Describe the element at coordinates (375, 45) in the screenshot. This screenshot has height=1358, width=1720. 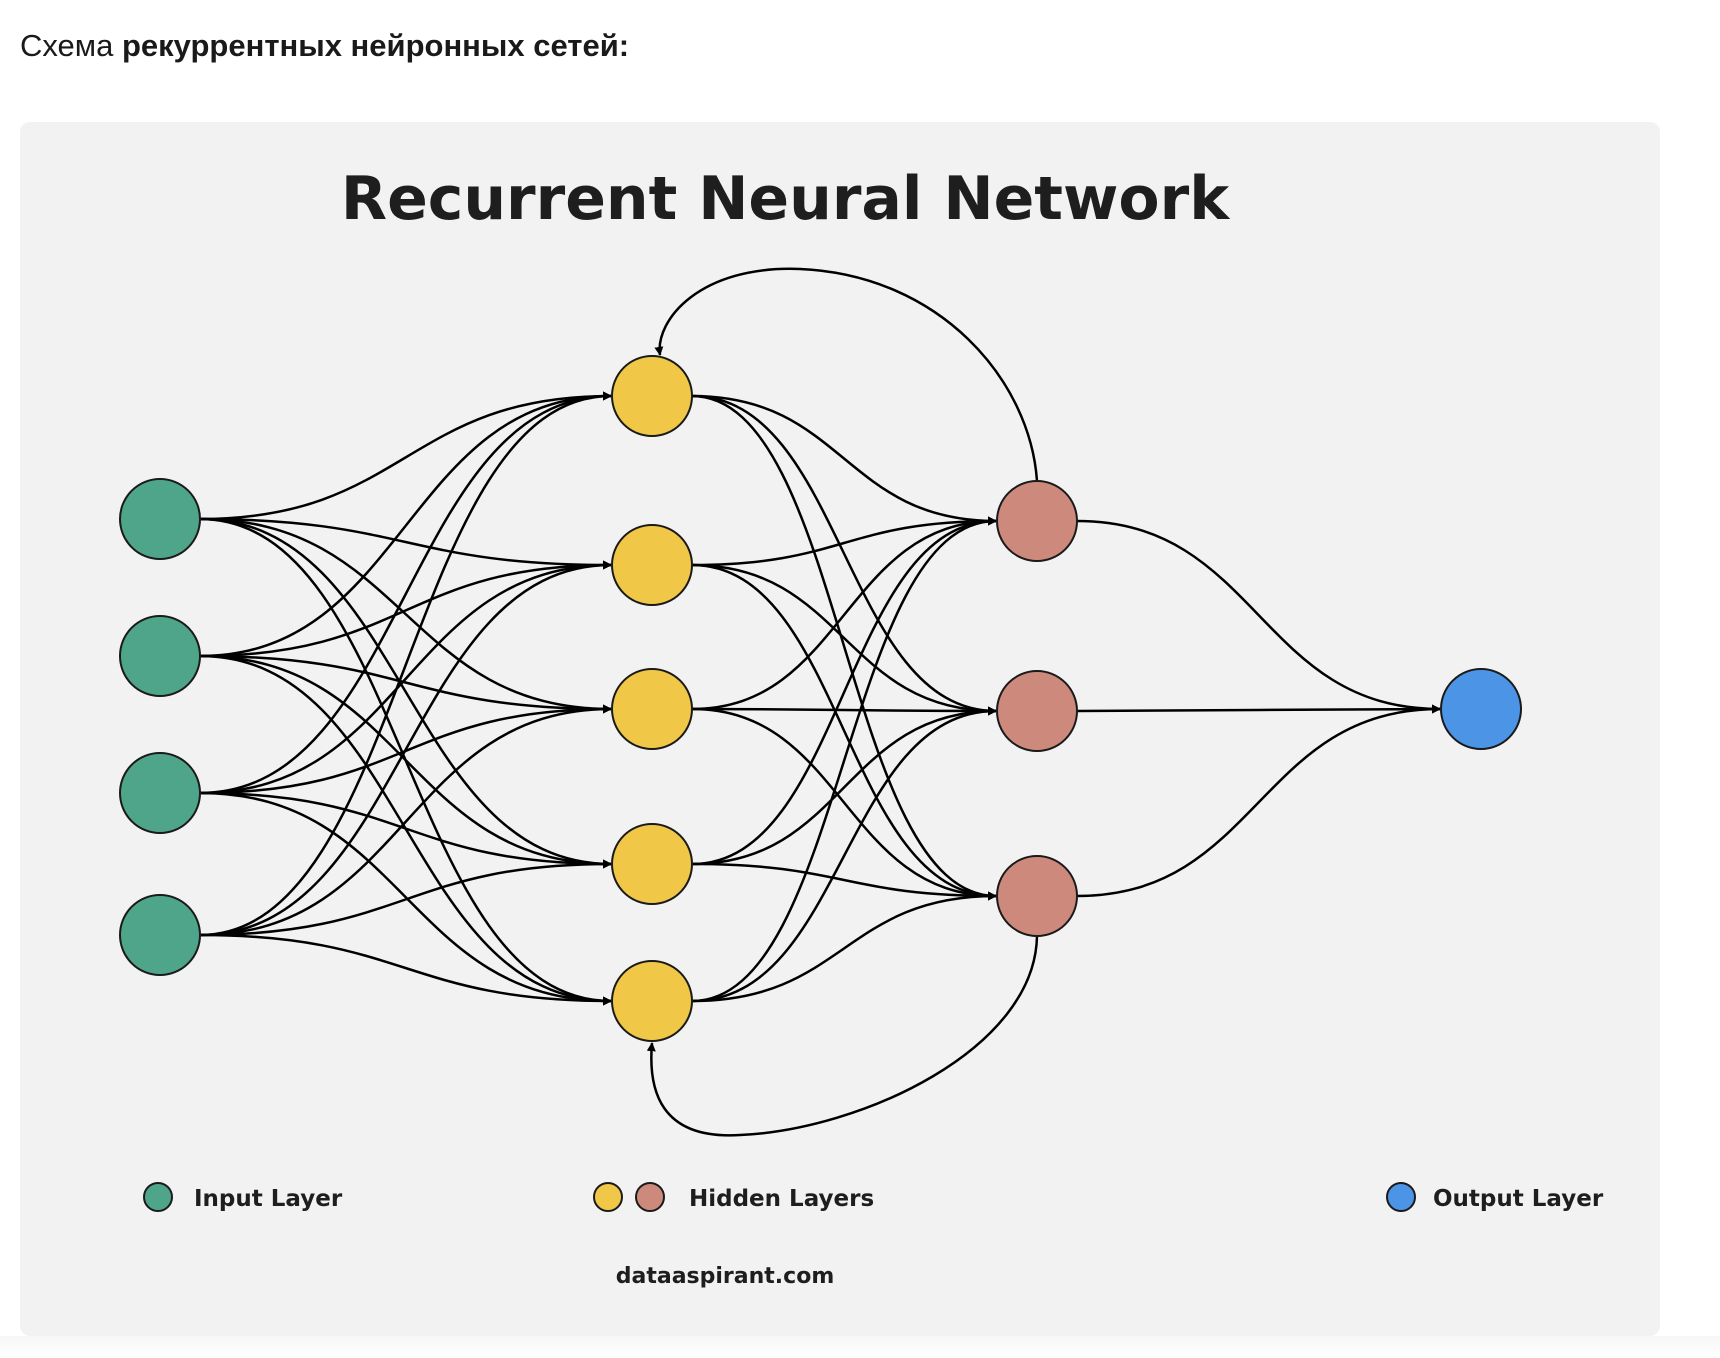
I see `heading-emphasis: рекуррентных нейронных сетей:` at that location.